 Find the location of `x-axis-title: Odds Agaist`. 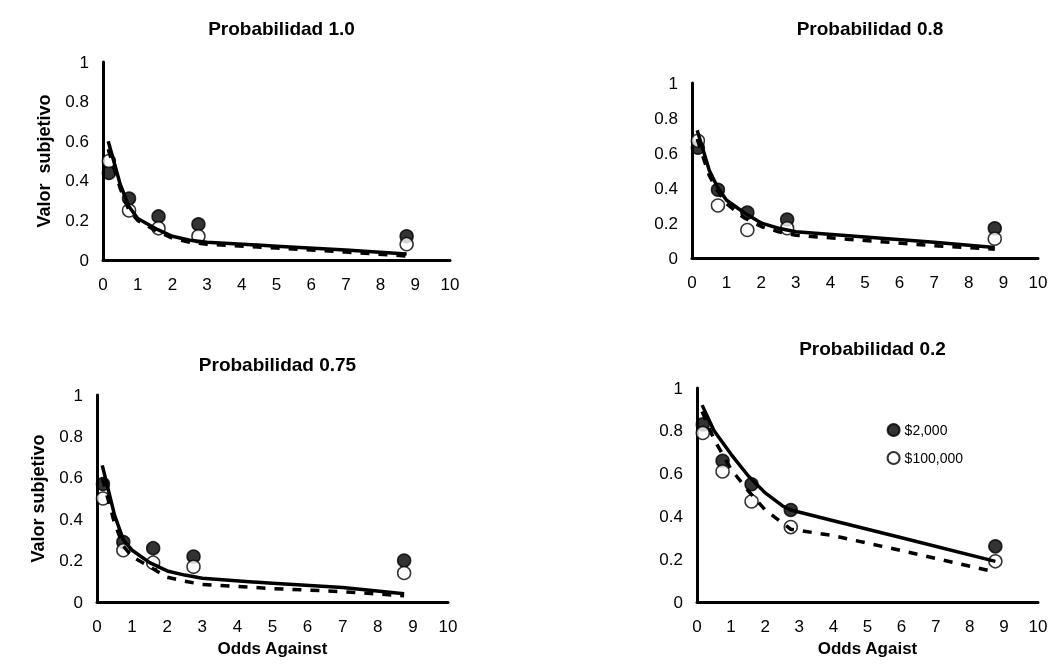

x-axis-title: Odds Agaist is located at coordinates (867, 648).